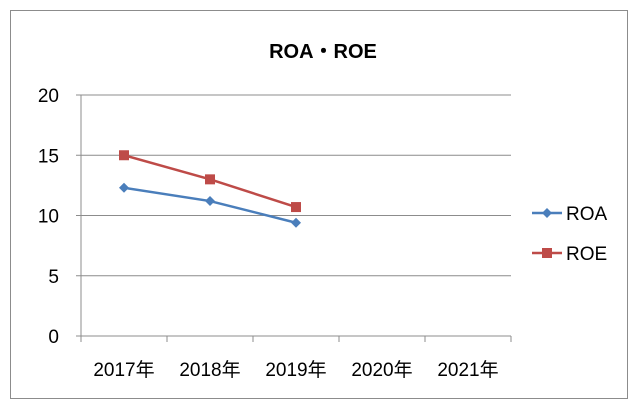  I want to click on x-tick-label: 2021年, so click(467, 370).